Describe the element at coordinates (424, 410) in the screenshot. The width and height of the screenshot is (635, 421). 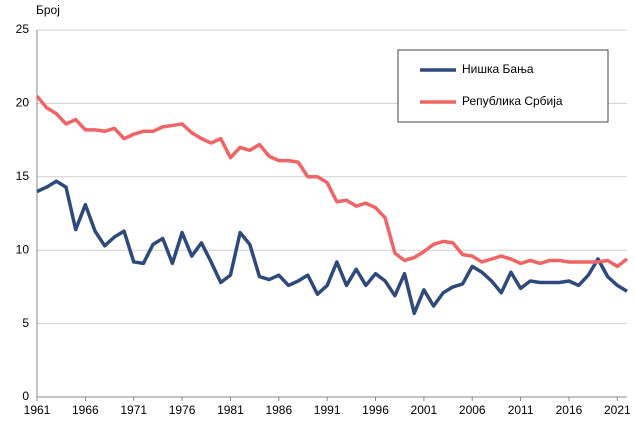
I see `x-tick-label: 2001` at that location.